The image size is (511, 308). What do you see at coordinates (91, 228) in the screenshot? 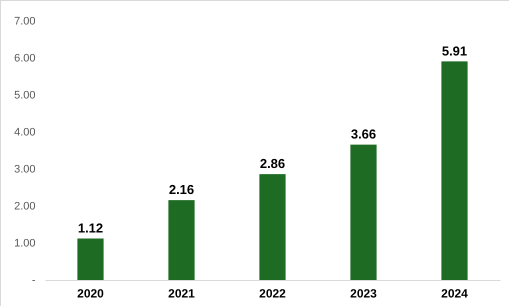
I see `data-label: 1.12` at bounding box center [91, 228].